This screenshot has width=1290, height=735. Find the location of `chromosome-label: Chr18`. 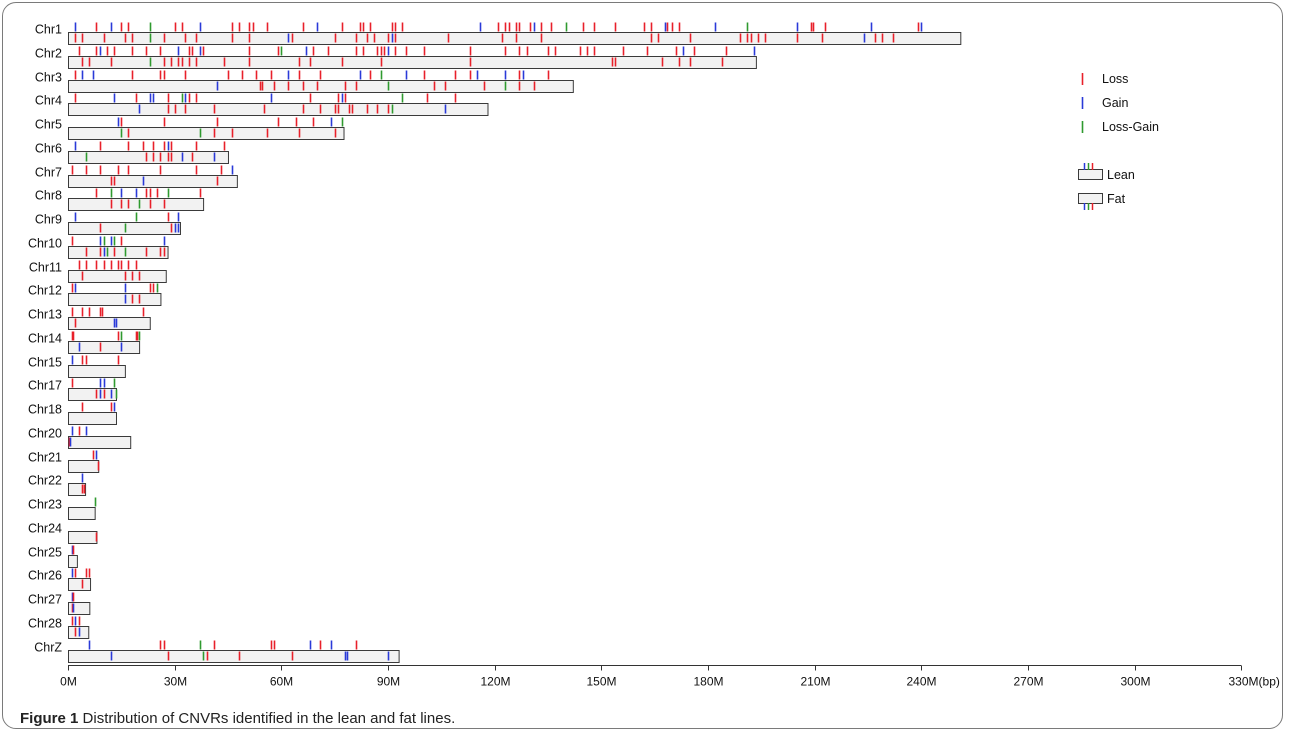

chromosome-label: Chr18 is located at coordinates (45, 410).